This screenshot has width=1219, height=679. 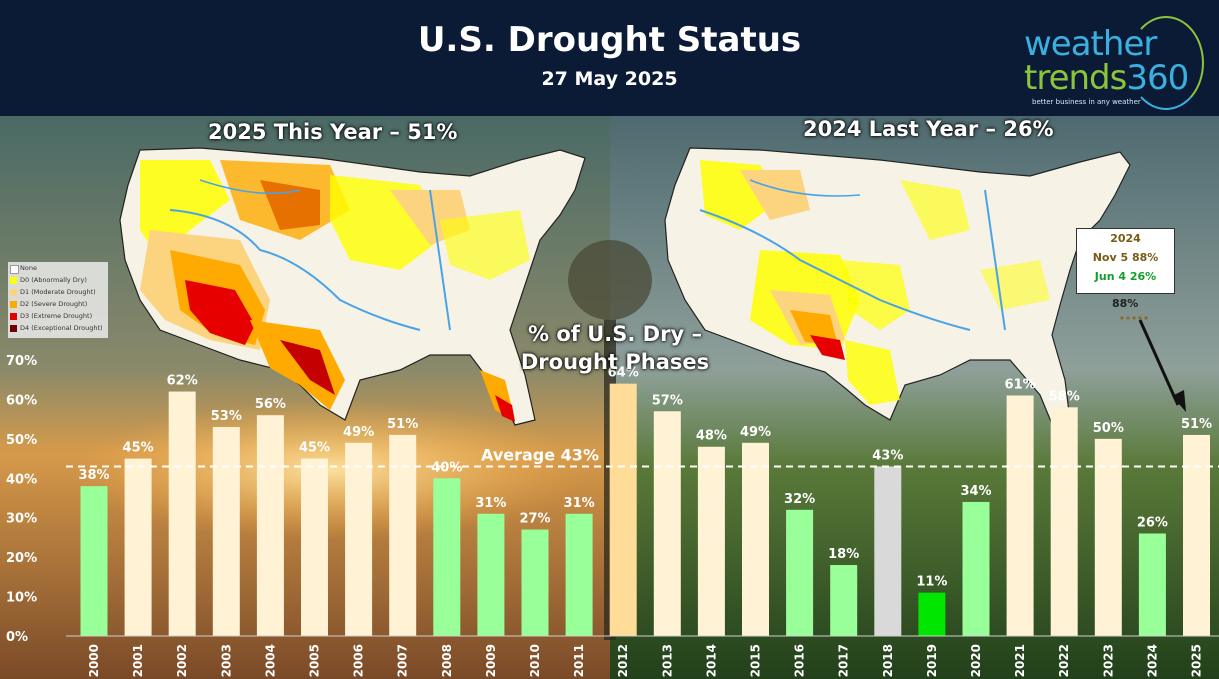 I want to click on bar-2005, so click(x=314, y=547).